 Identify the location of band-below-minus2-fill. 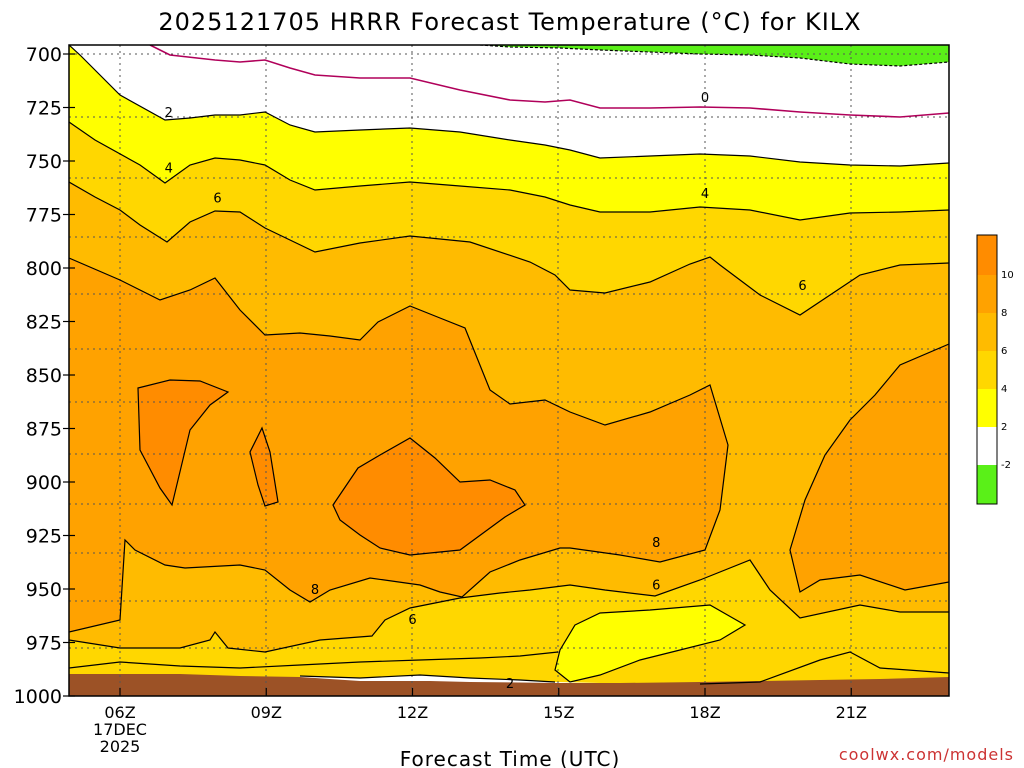
(714, 55).